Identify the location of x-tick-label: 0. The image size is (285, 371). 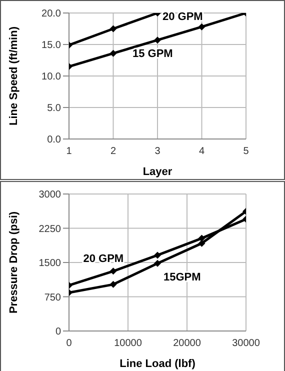
(69, 344).